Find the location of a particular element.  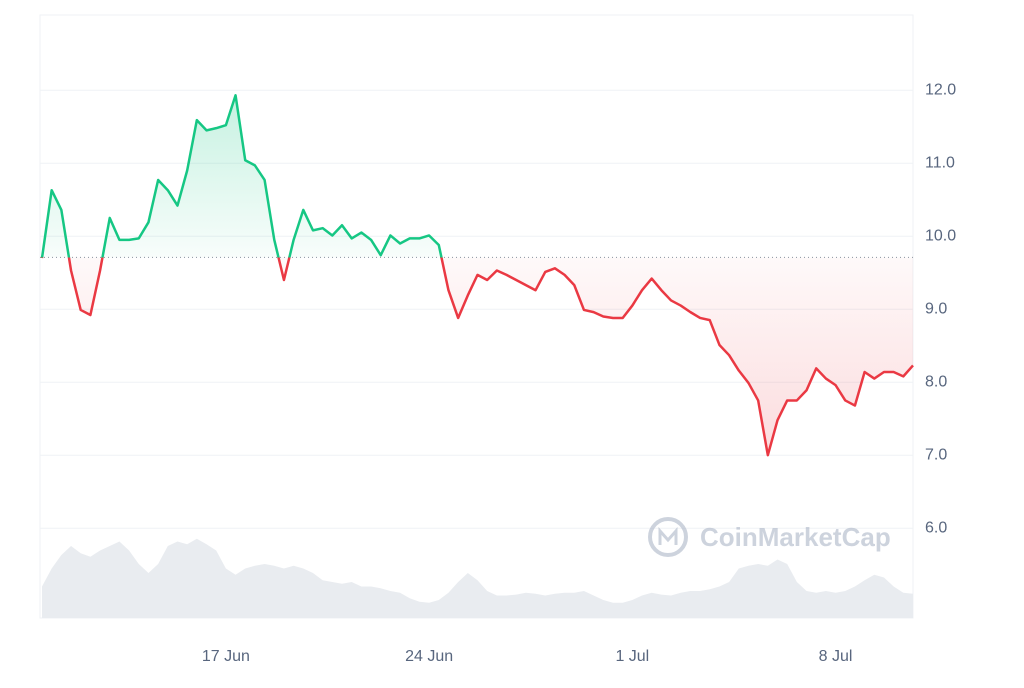

watermark-logo is located at coordinates (668, 537).